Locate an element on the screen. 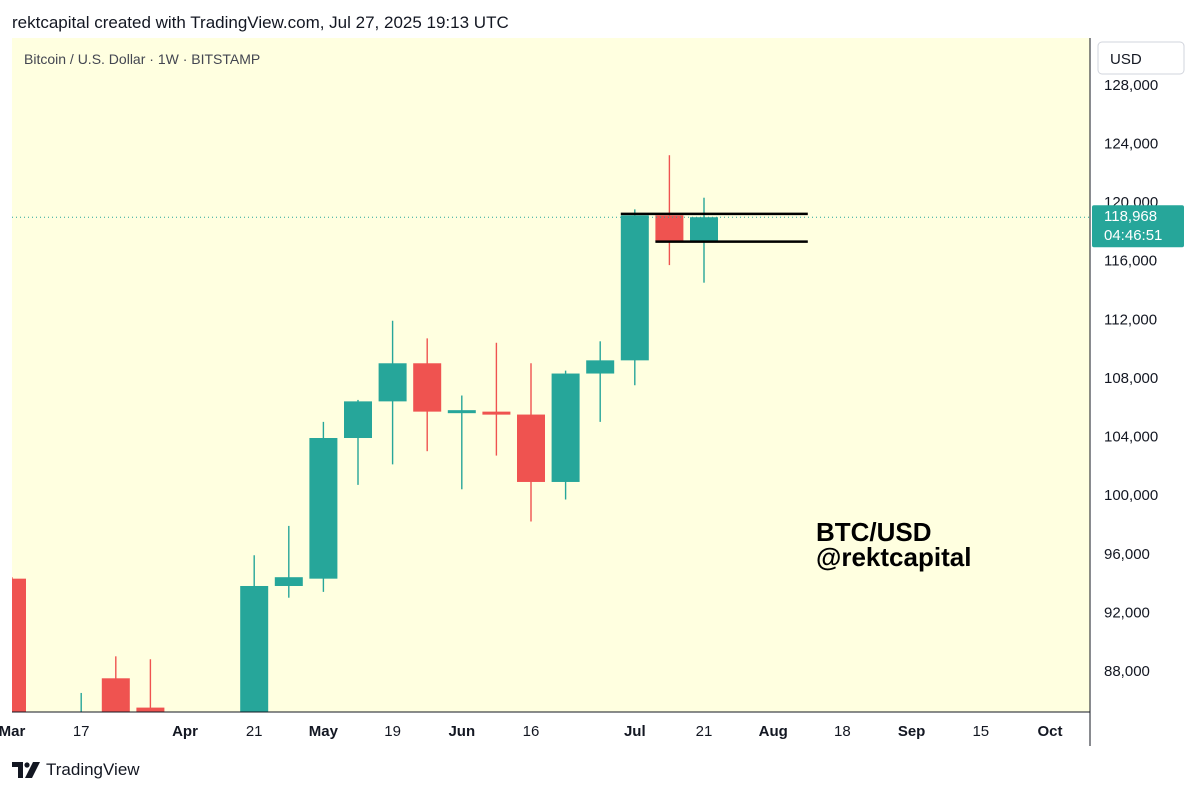  y-tick-label-0: 88,000 is located at coordinates (1127, 671).